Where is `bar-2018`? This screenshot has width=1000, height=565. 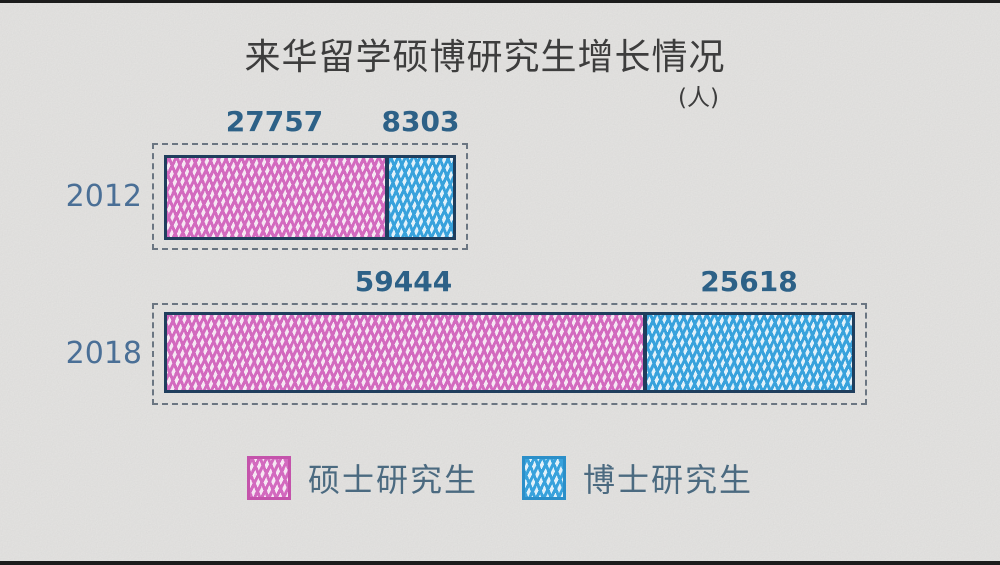 bar-2018 is located at coordinates (509, 352).